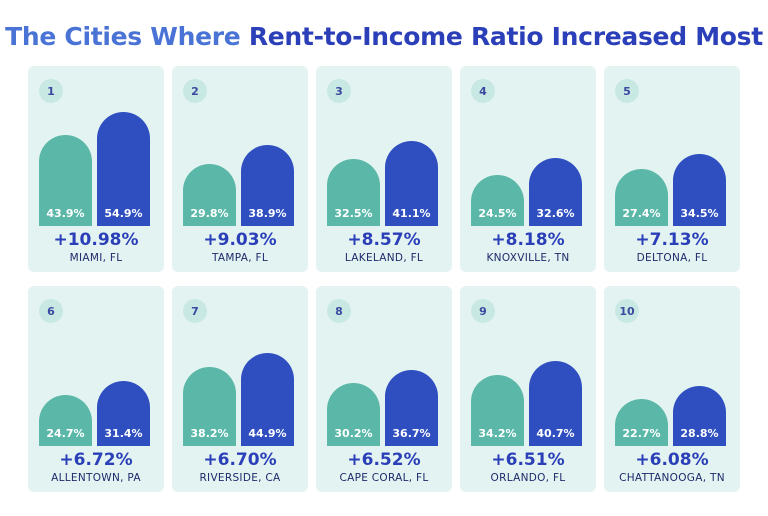  I want to click on city-label: ORLANDO, FL, so click(528, 478).